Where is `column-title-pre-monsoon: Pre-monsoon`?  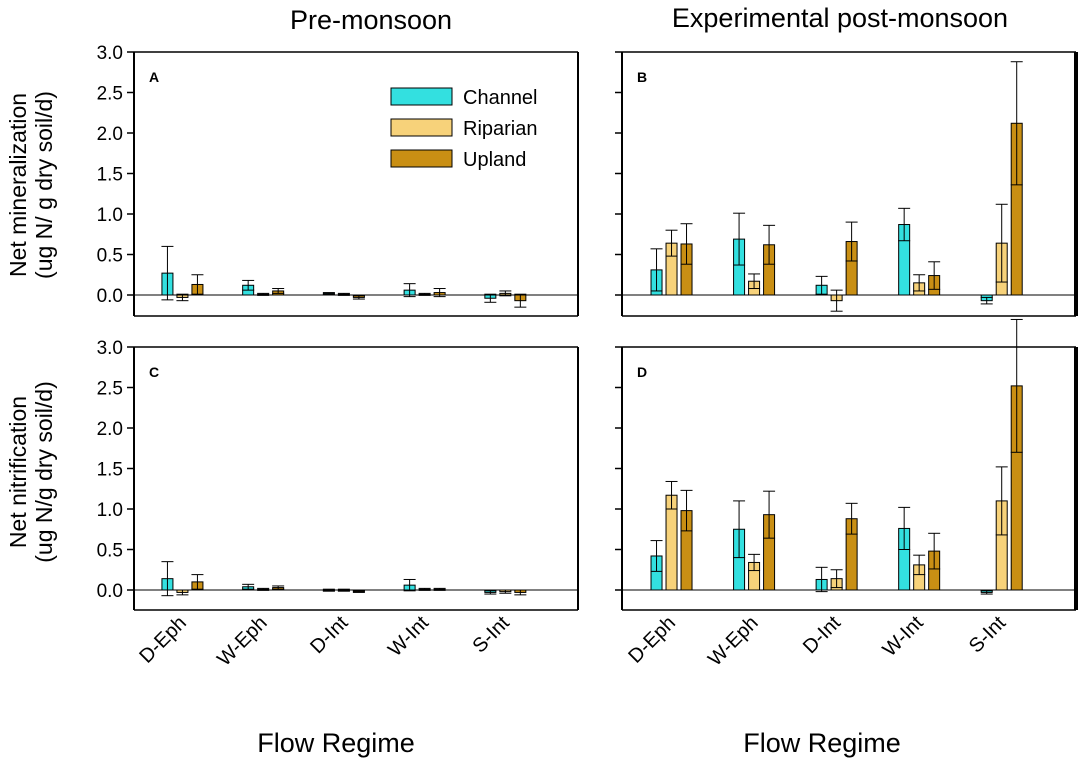
column-title-pre-monsoon: Pre-monsoon is located at coordinates (371, 20).